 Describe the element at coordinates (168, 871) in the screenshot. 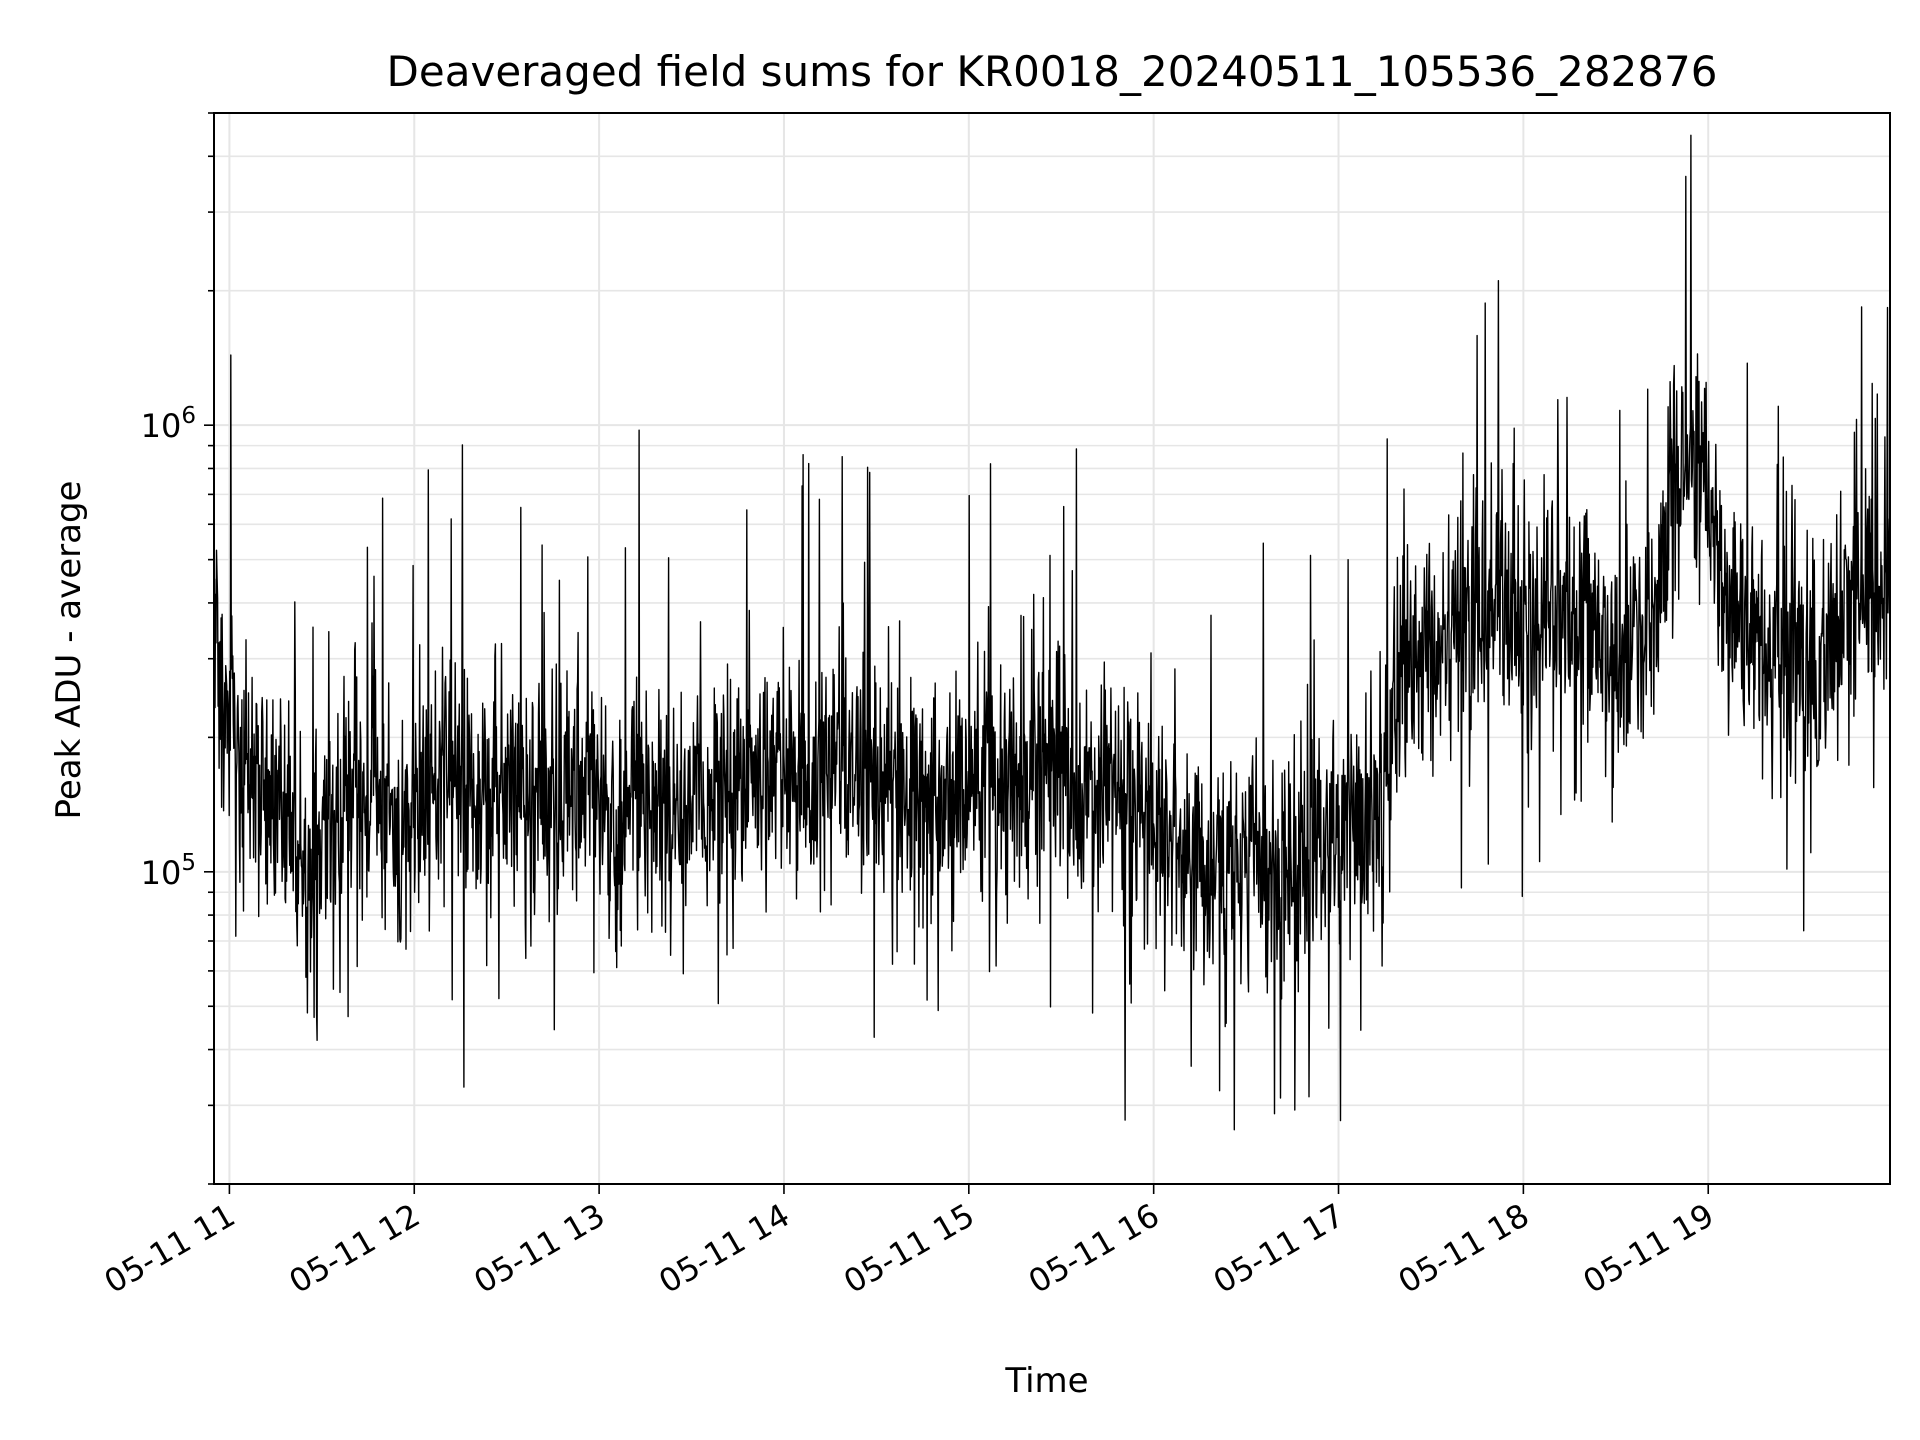

I see `y-tick-label: 10⁵` at that location.